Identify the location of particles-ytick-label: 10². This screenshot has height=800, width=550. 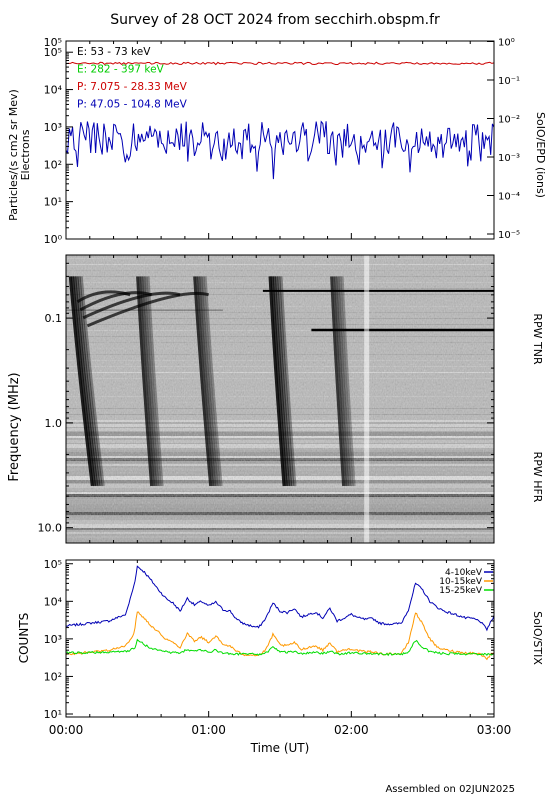
(53, 164).